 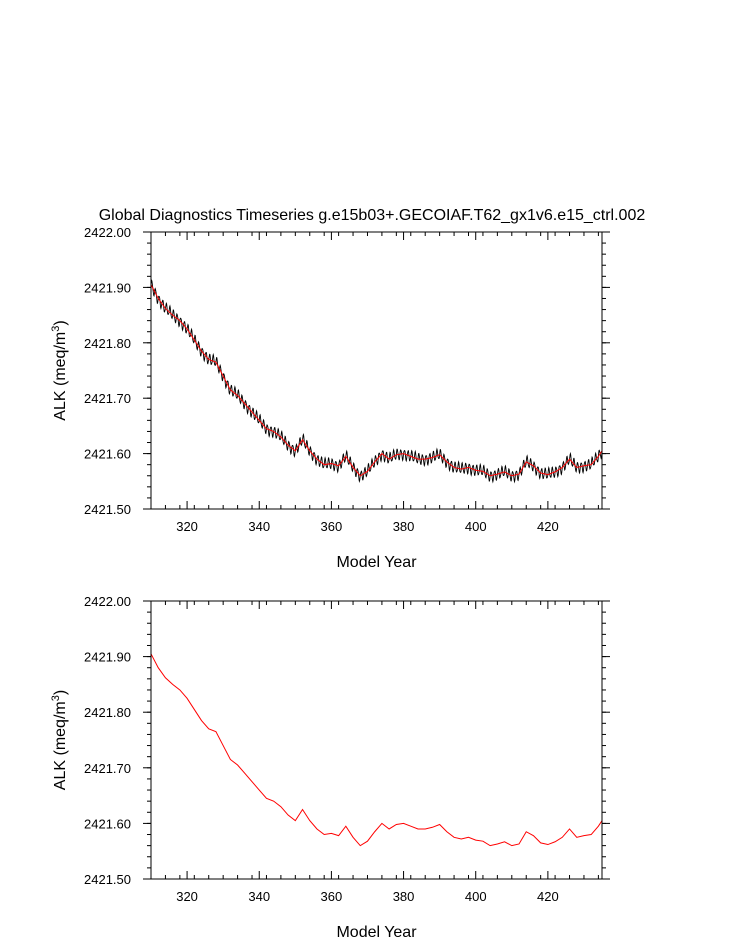 What do you see at coordinates (107, 454) in the screenshot?
I see `chart-0-y-tick-label: 2421.60` at bounding box center [107, 454].